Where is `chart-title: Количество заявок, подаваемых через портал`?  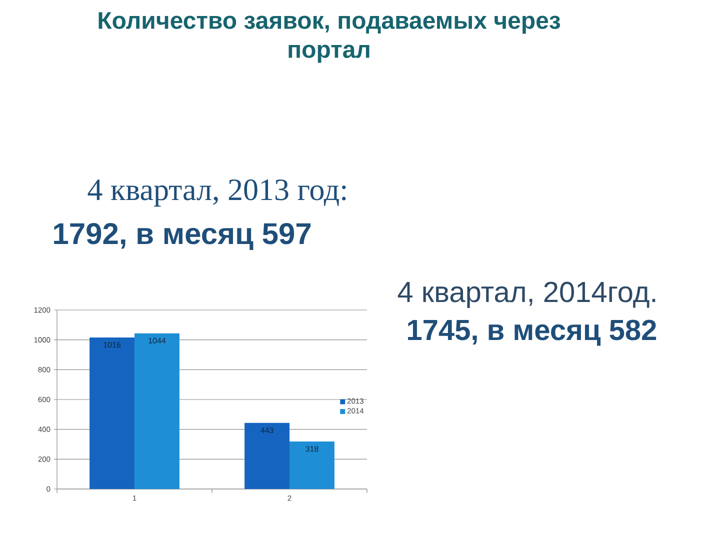
chart-title: Количество заявок, подаваемых через портал is located at coordinates (329, 37).